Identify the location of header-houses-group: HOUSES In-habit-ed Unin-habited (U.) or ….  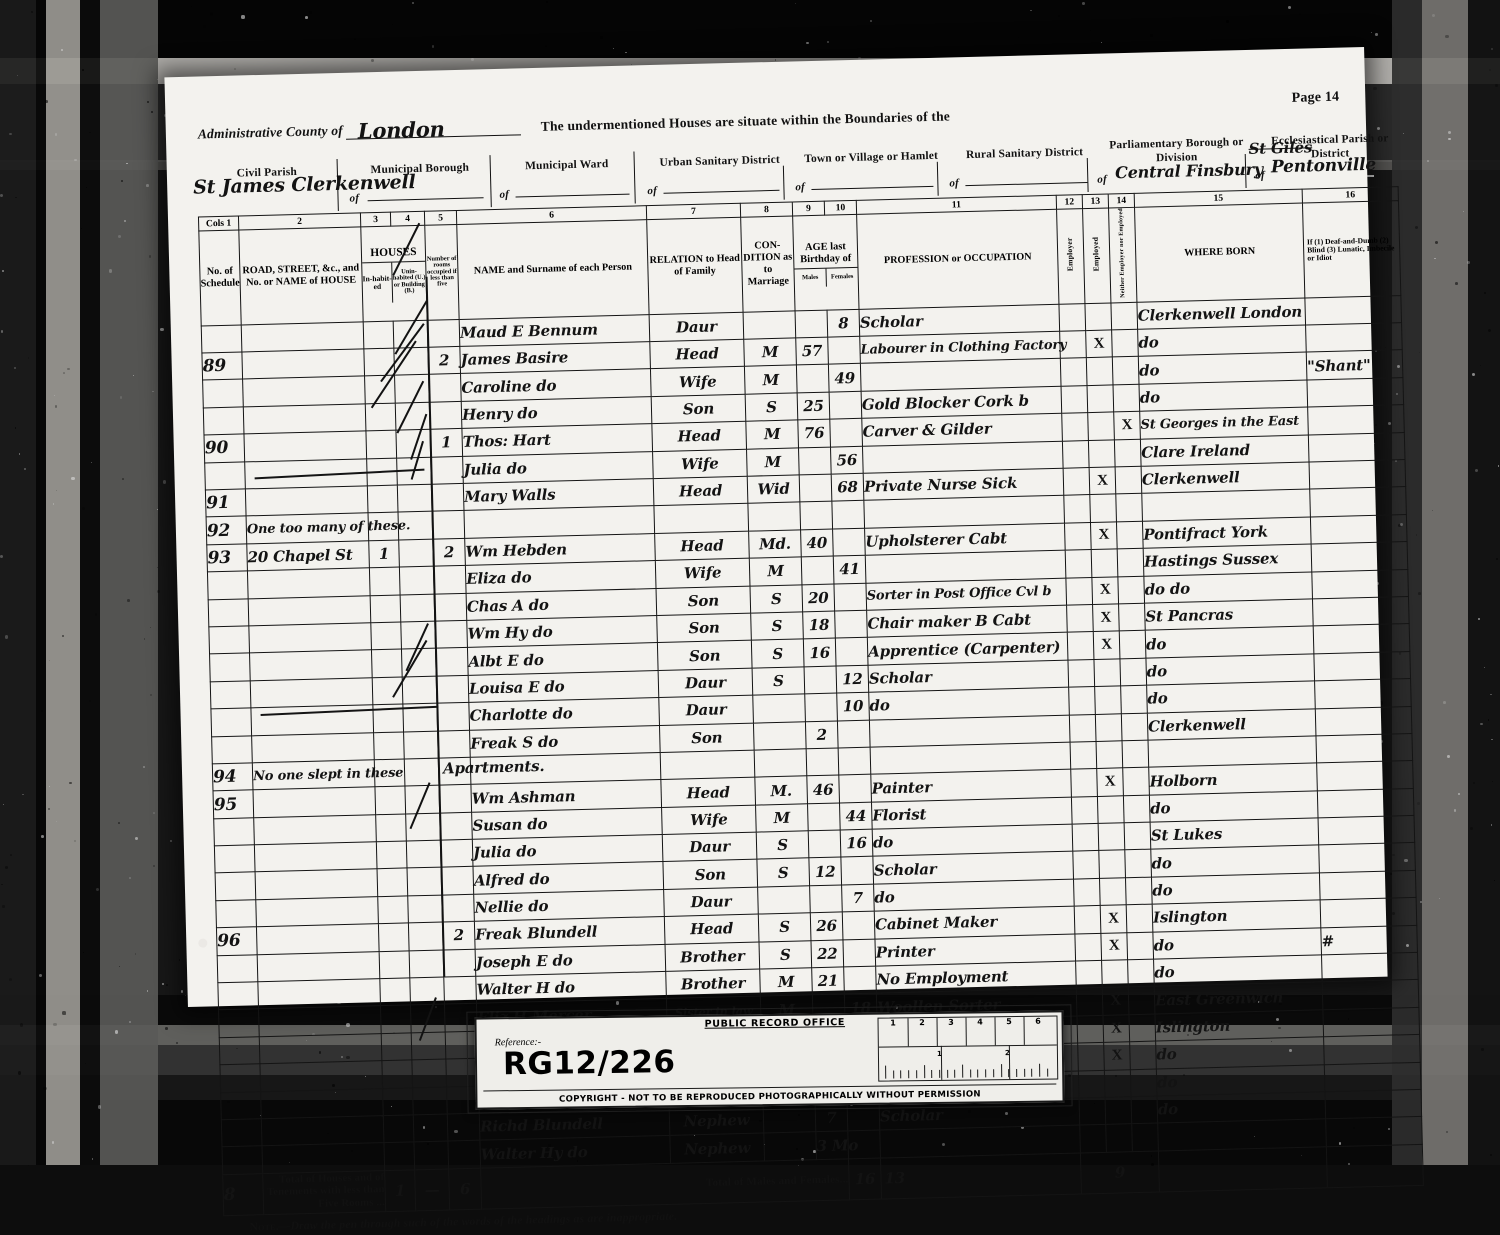
(394, 273).